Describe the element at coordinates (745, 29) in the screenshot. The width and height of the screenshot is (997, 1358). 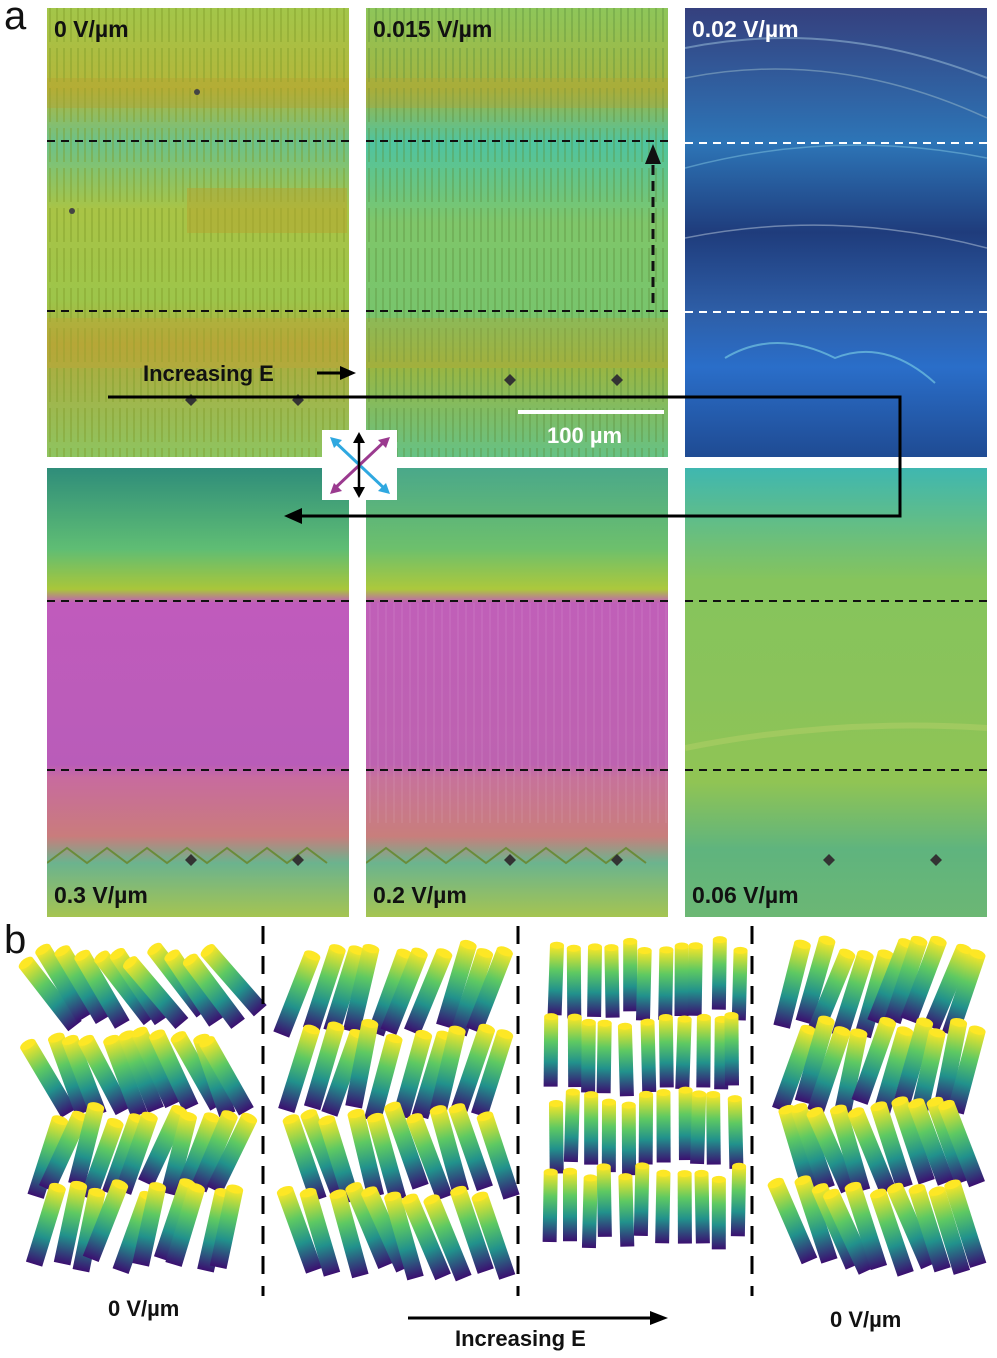
I see `field-label: 0.02 V/µm` at that location.